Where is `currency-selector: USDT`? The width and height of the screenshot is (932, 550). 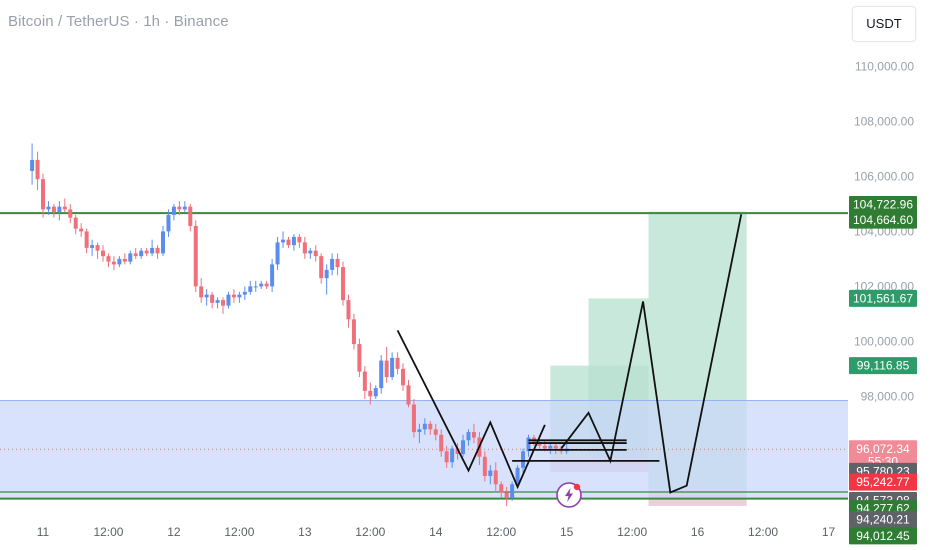
currency-selector: USDT is located at coordinates (884, 24).